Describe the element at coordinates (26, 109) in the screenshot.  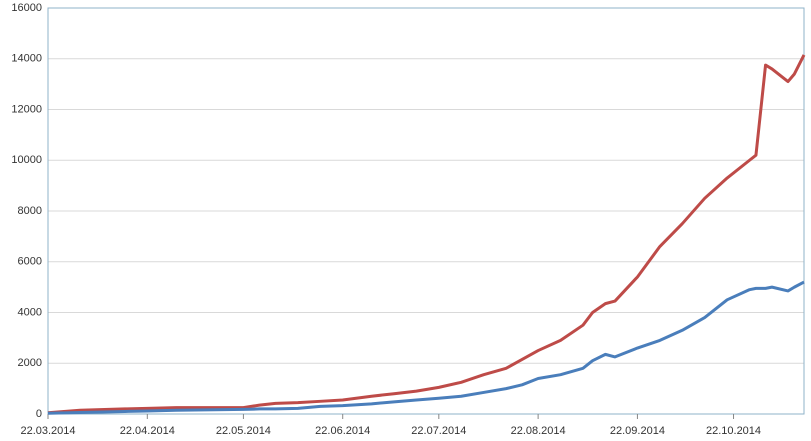
I see `y-tick-label: 12000` at that location.